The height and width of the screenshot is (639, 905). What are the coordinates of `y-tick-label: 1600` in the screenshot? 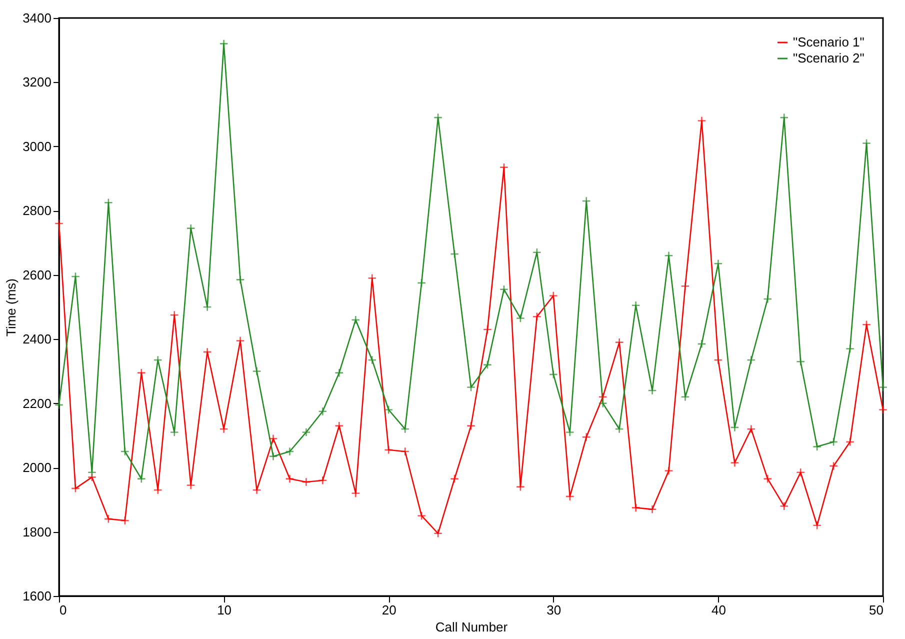 It's located at (37, 596).